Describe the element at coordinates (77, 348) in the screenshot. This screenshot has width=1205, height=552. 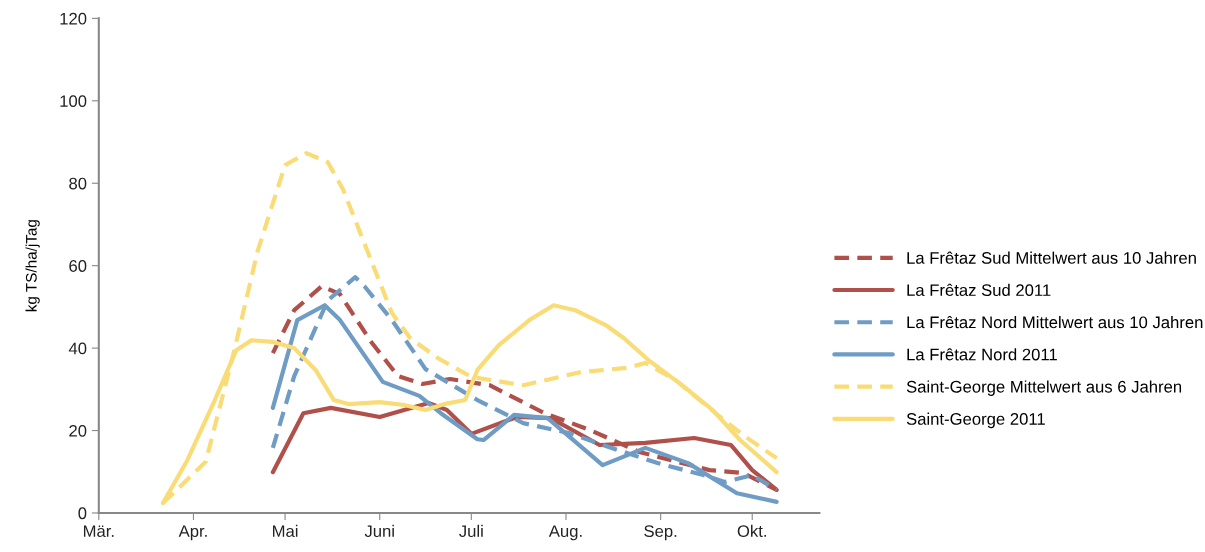
I see `y-tick-label: 40` at that location.